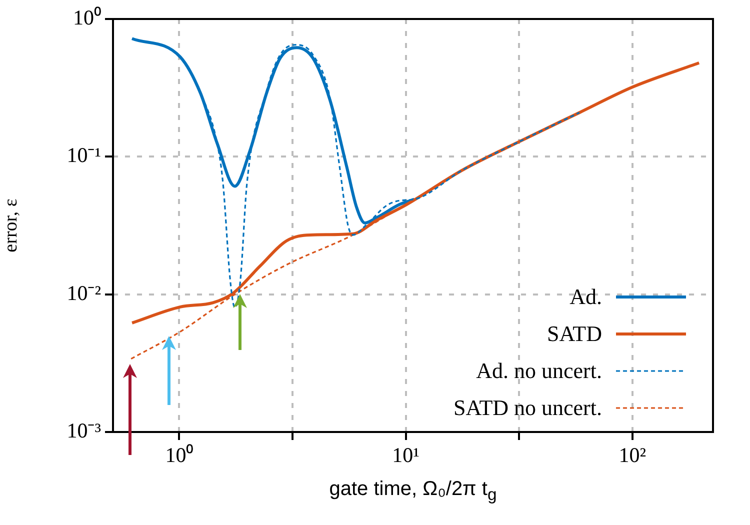 The width and height of the screenshot is (750, 525). I want to click on legend-label: SATD no uncert., so click(528, 407).